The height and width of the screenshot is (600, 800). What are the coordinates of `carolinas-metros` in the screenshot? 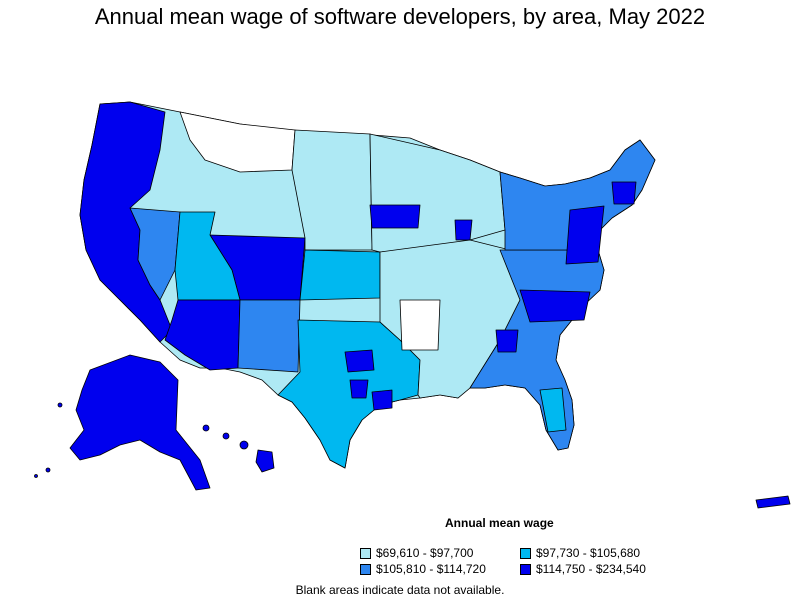 It's located at (555, 306).